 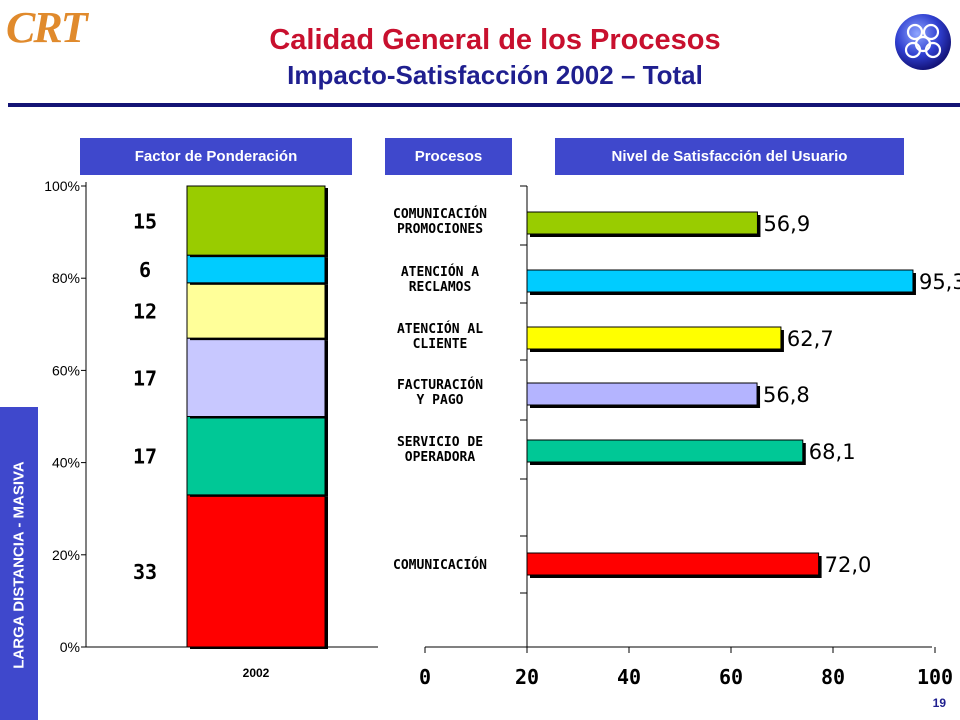 What do you see at coordinates (47, 27) in the screenshot?
I see `crt-logo: CRT` at bounding box center [47, 27].